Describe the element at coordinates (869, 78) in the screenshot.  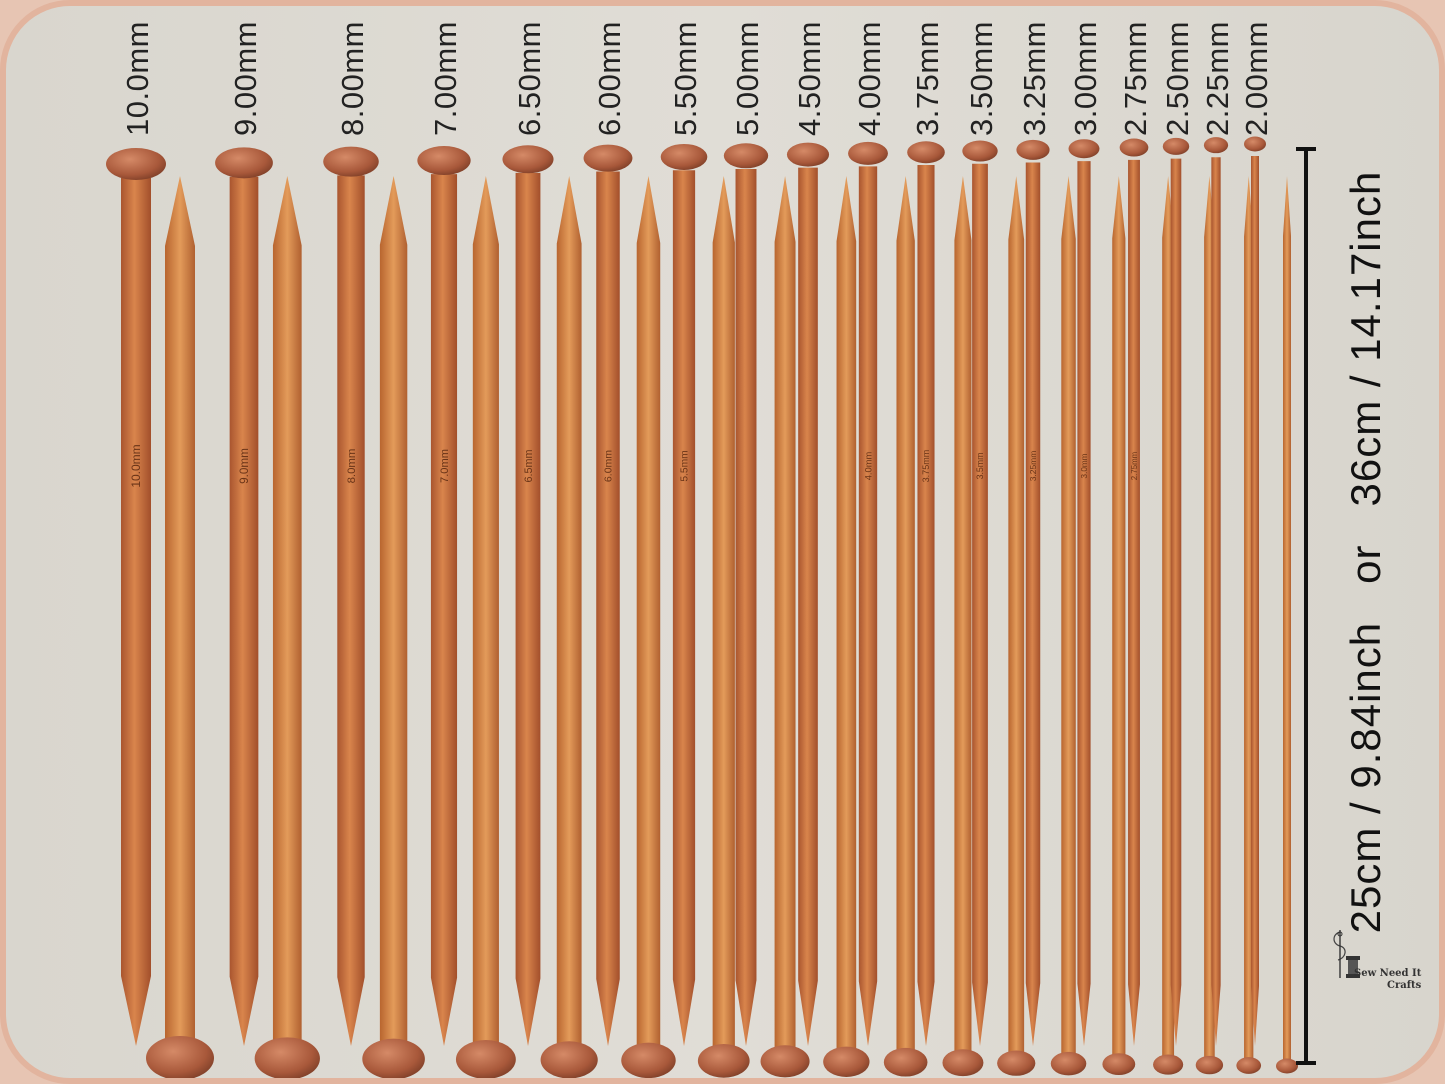
I see `size-label: 4.00mm` at that location.